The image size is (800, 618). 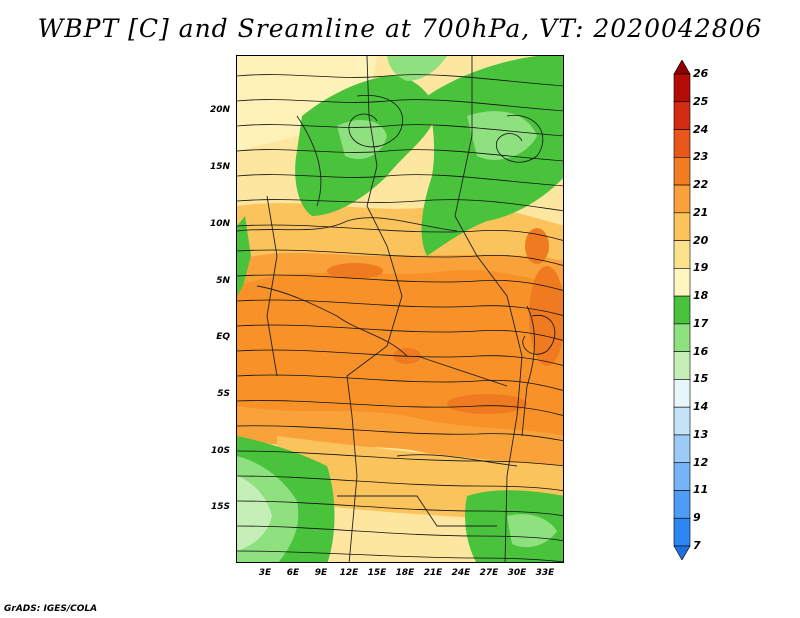 I want to click on colorbar-label: 17, so click(x=701, y=323).